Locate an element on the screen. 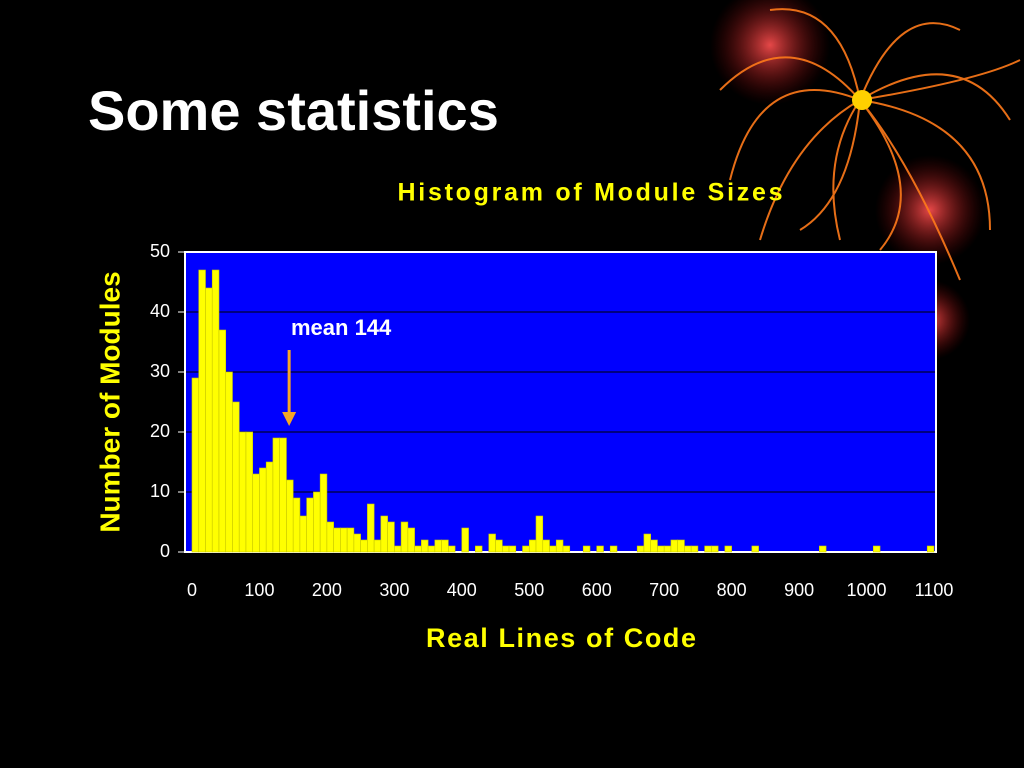 This screenshot has width=1024, height=768. y-axis-label: Number of Modules is located at coordinates (109, 401).